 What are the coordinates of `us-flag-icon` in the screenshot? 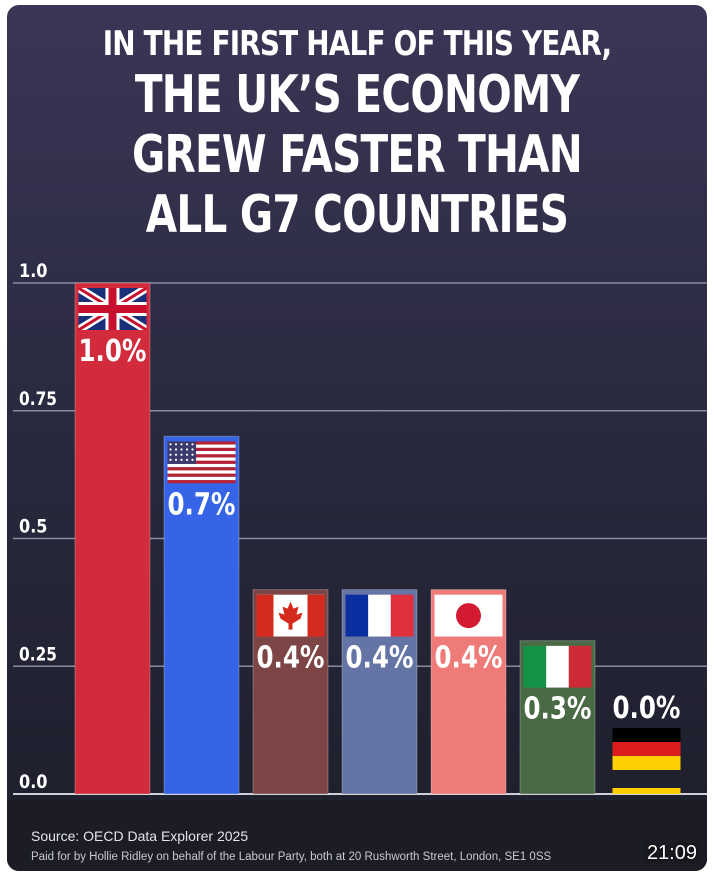 It's located at (201, 462).